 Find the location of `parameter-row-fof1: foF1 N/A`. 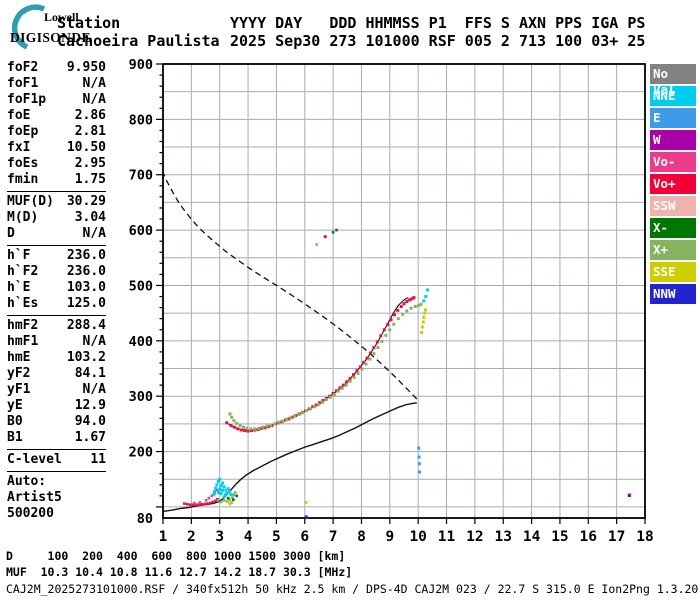

parameter-row-fof1: foF1 N/A is located at coordinates (56, 84).